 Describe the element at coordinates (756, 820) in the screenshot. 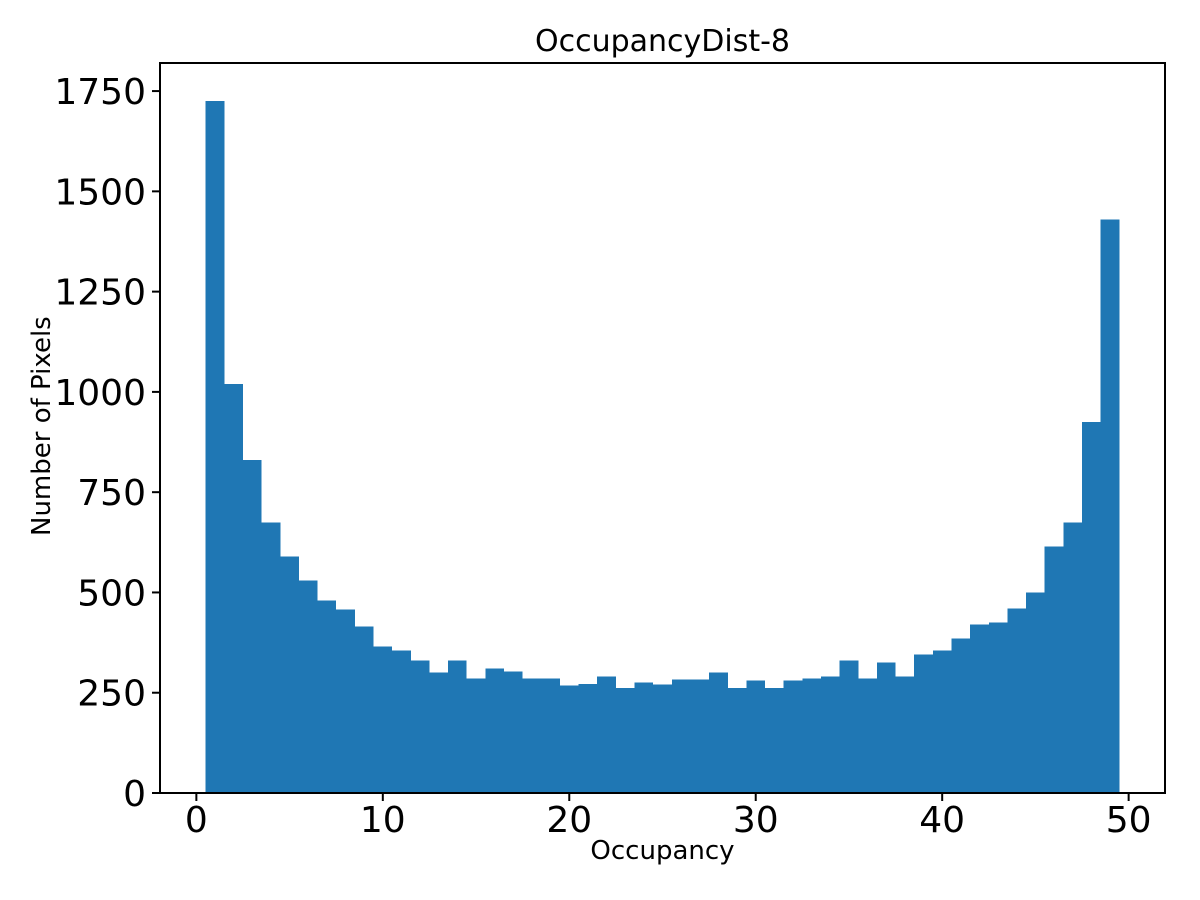

I see `x-tick-label: 30` at that location.